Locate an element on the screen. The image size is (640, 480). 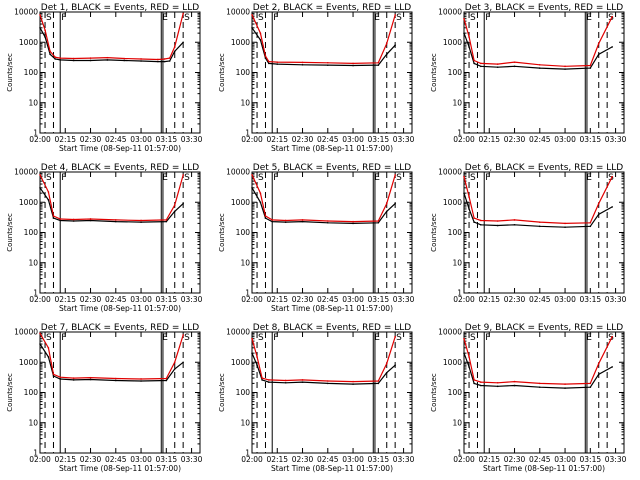
panel-title: Det 3, BLACK = Events, RED = LLD is located at coordinates (544, 8).